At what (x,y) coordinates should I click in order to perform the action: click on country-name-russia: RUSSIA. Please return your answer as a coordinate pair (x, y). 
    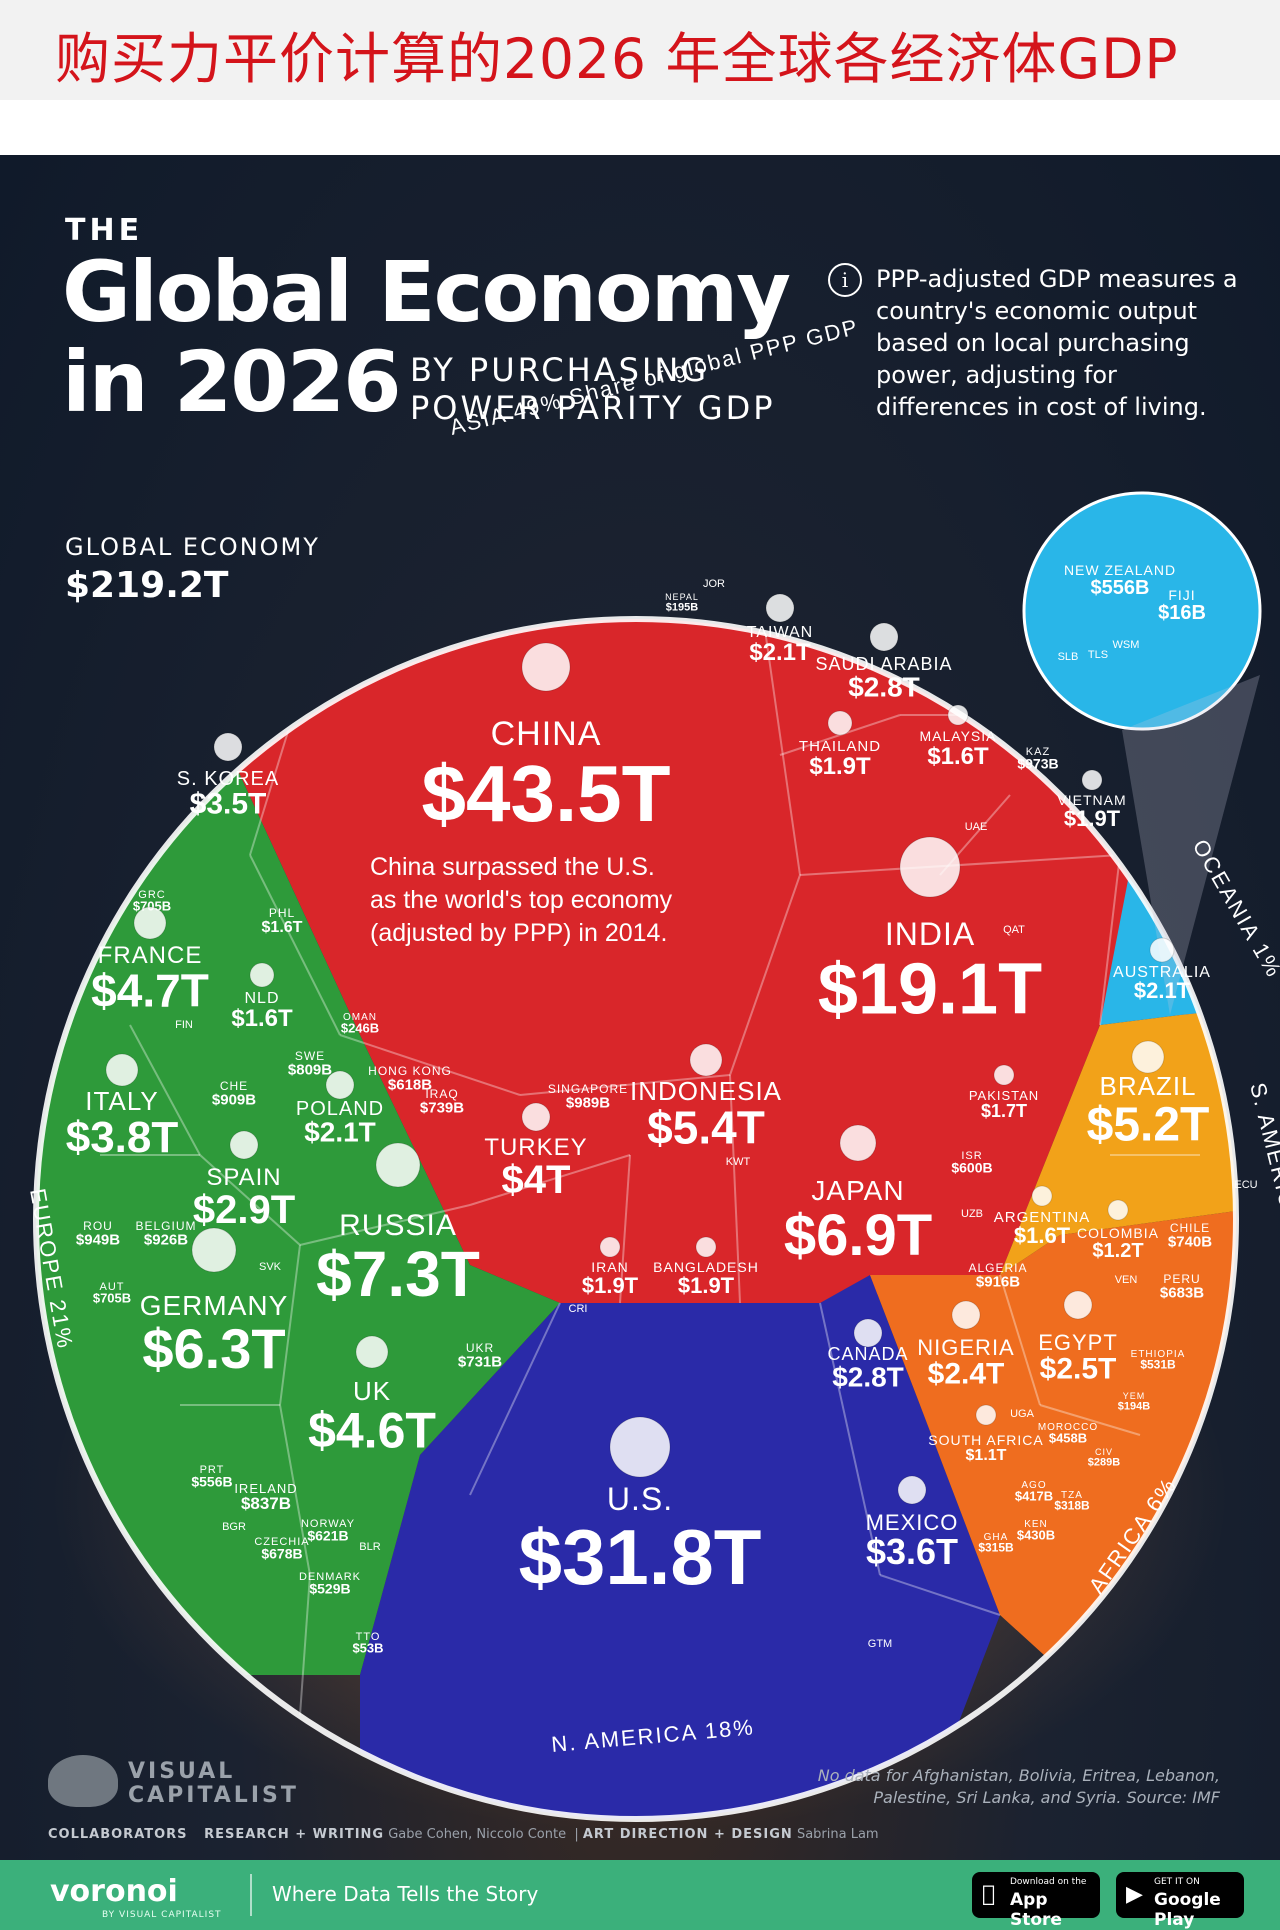
    Looking at the image, I should click on (398, 1225).